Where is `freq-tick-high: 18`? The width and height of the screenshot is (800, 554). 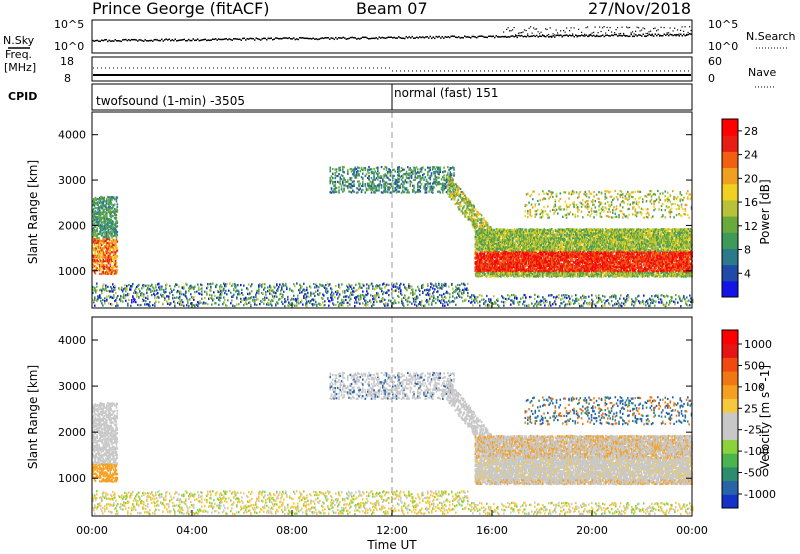
freq-tick-high: 18 is located at coordinates (67, 61).